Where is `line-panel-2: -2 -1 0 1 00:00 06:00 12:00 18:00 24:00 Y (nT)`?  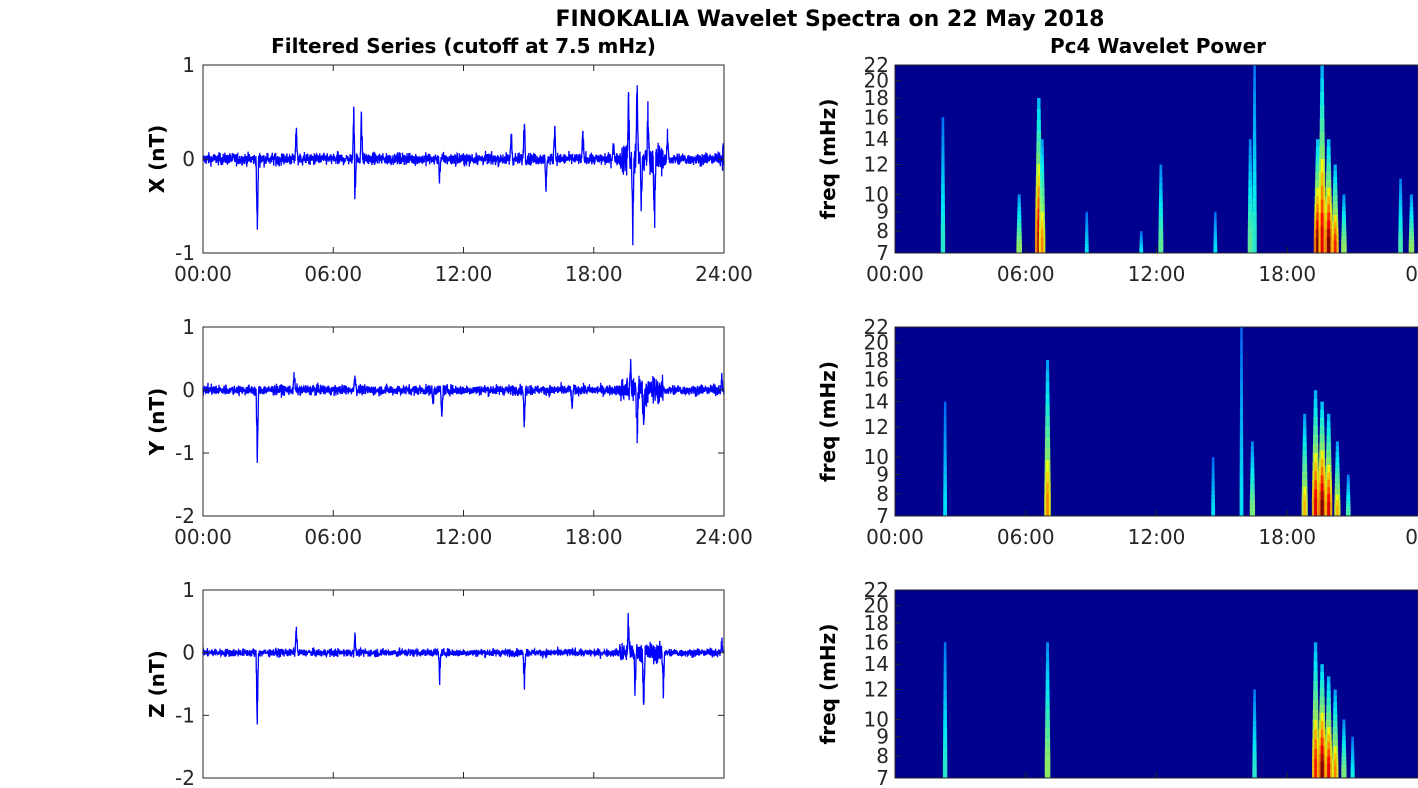 line-panel-2: -2 -1 0 1 00:00 06:00 12:00 18:00 24:00 Y (nT) is located at coordinates (449, 432).